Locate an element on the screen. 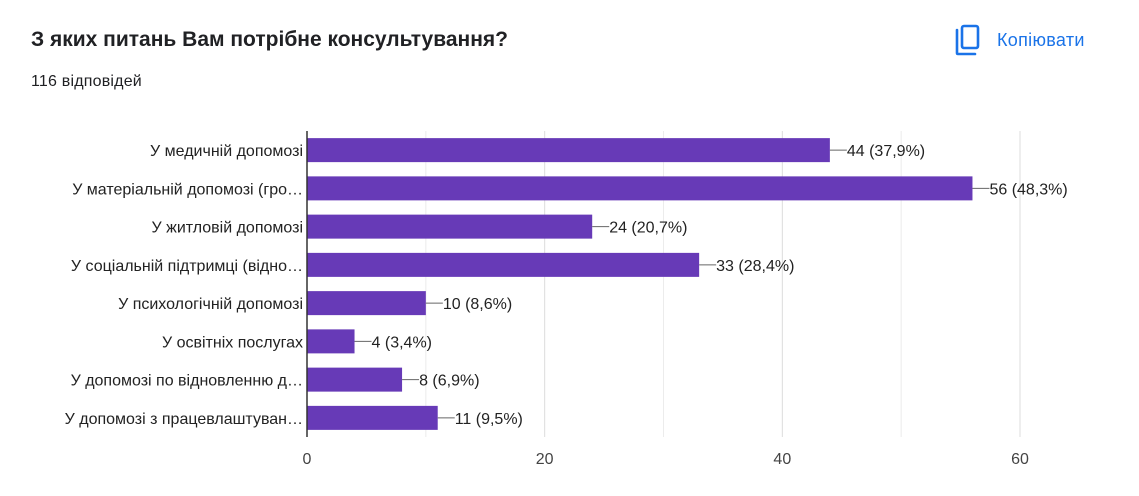 This screenshot has height=496, width=1139. category-label: У медичній допомозі is located at coordinates (226, 151).